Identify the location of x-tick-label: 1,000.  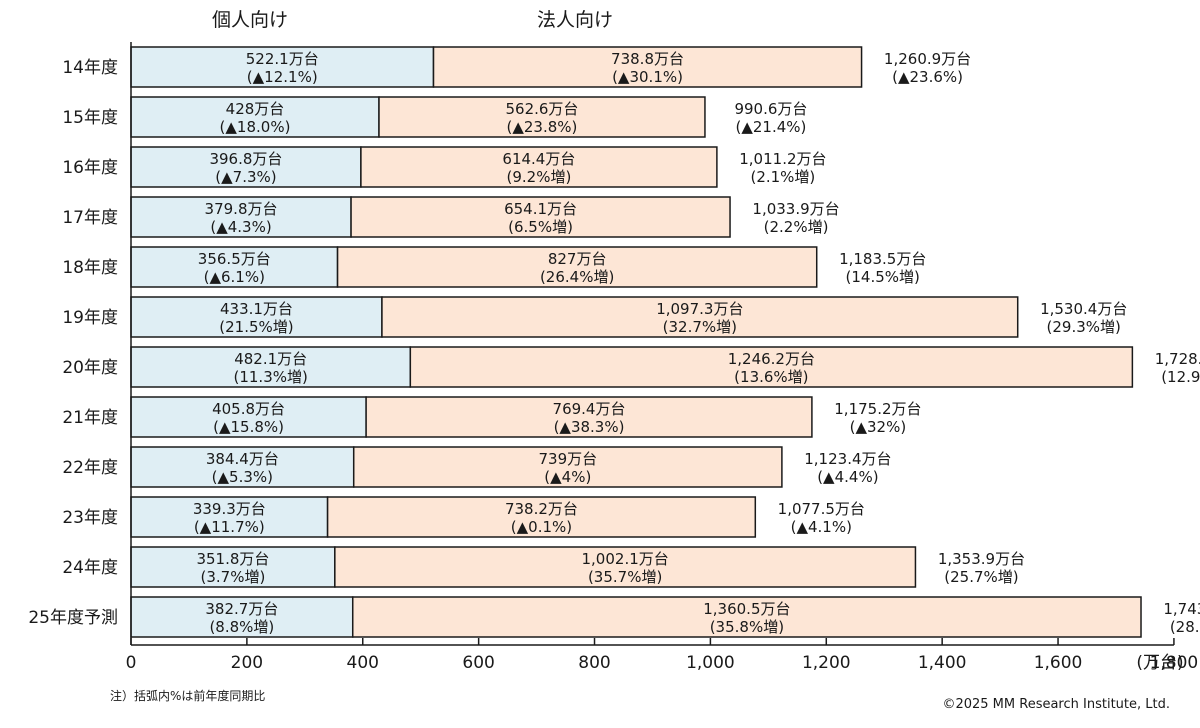
(710, 663).